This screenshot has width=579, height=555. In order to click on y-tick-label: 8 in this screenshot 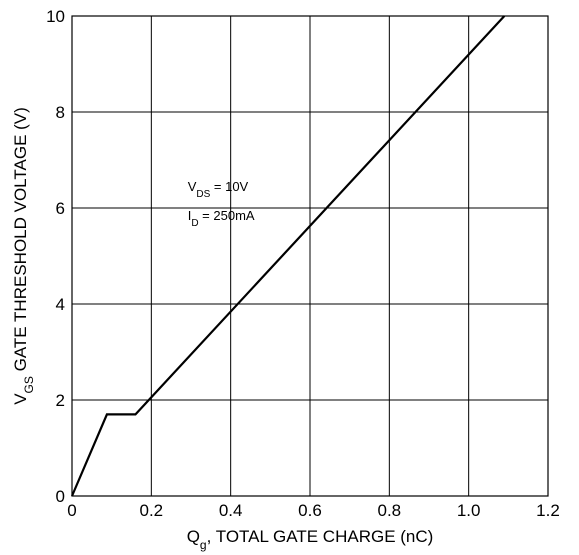, I will do `click(60, 112)`.